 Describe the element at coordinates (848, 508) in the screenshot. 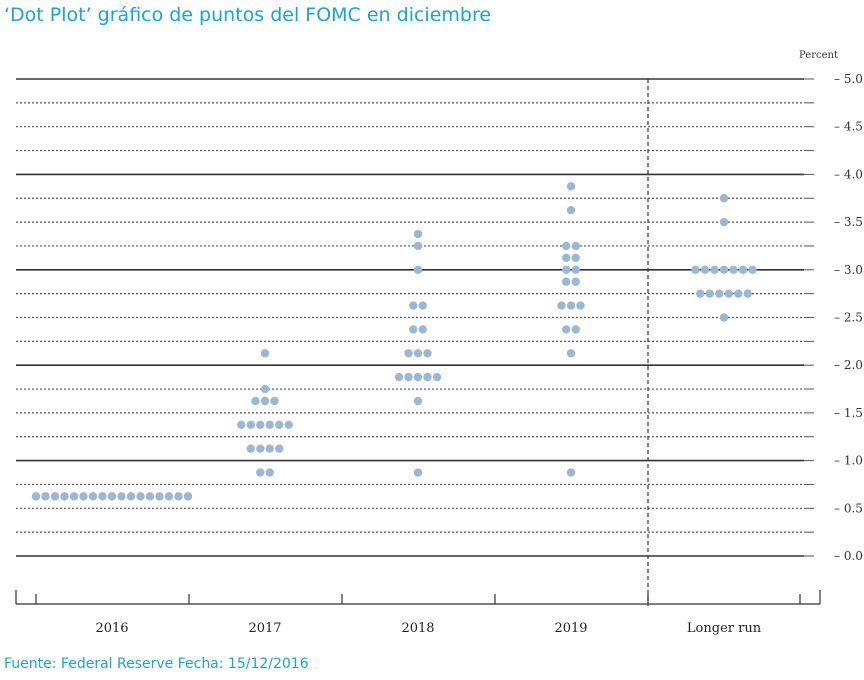

I see `y-tick-label: – 0.5` at that location.